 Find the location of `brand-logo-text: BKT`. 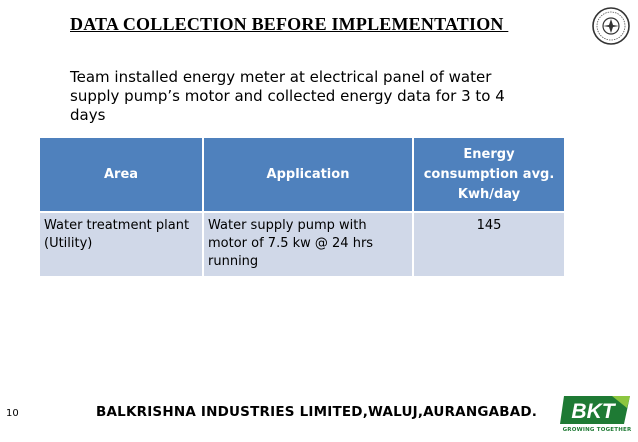

brand-logo-text: BKT is located at coordinates (593, 411).